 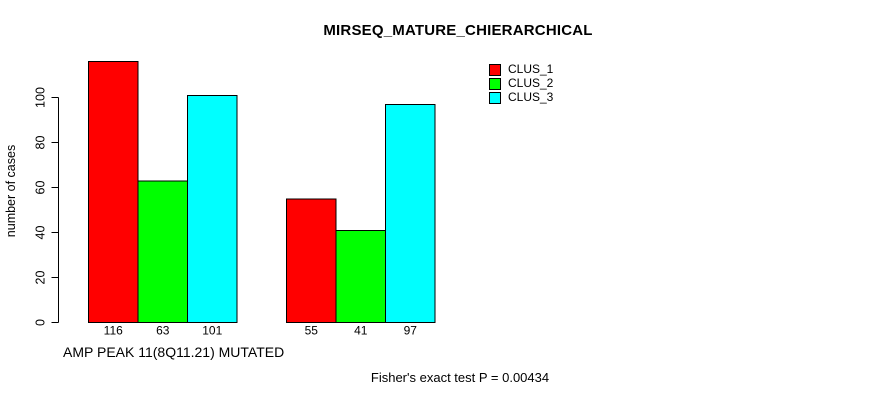 What do you see at coordinates (410, 213) in the screenshot?
I see `bar-CLUS_3-group2` at bounding box center [410, 213].